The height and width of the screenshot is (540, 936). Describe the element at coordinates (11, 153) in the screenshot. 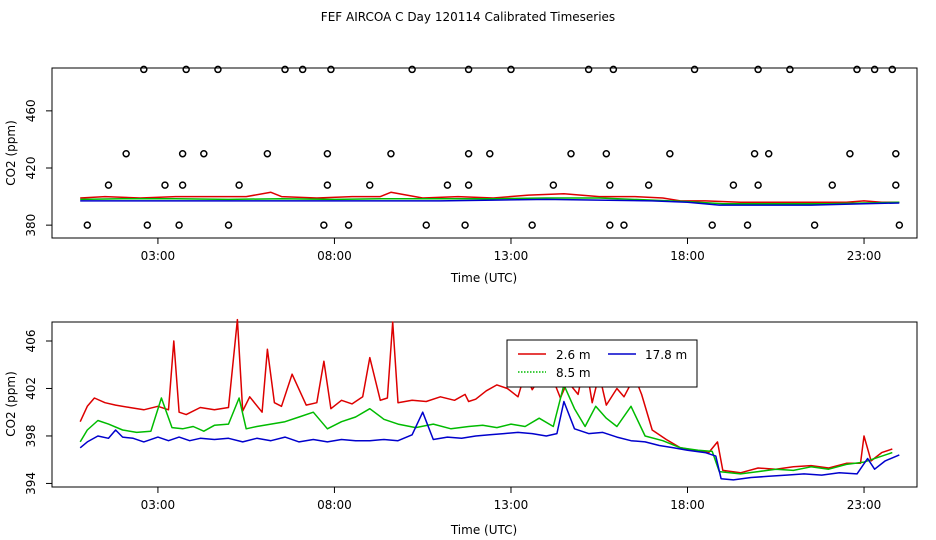

I see `top-y-axis-label: CO2 (ppm)` at that location.